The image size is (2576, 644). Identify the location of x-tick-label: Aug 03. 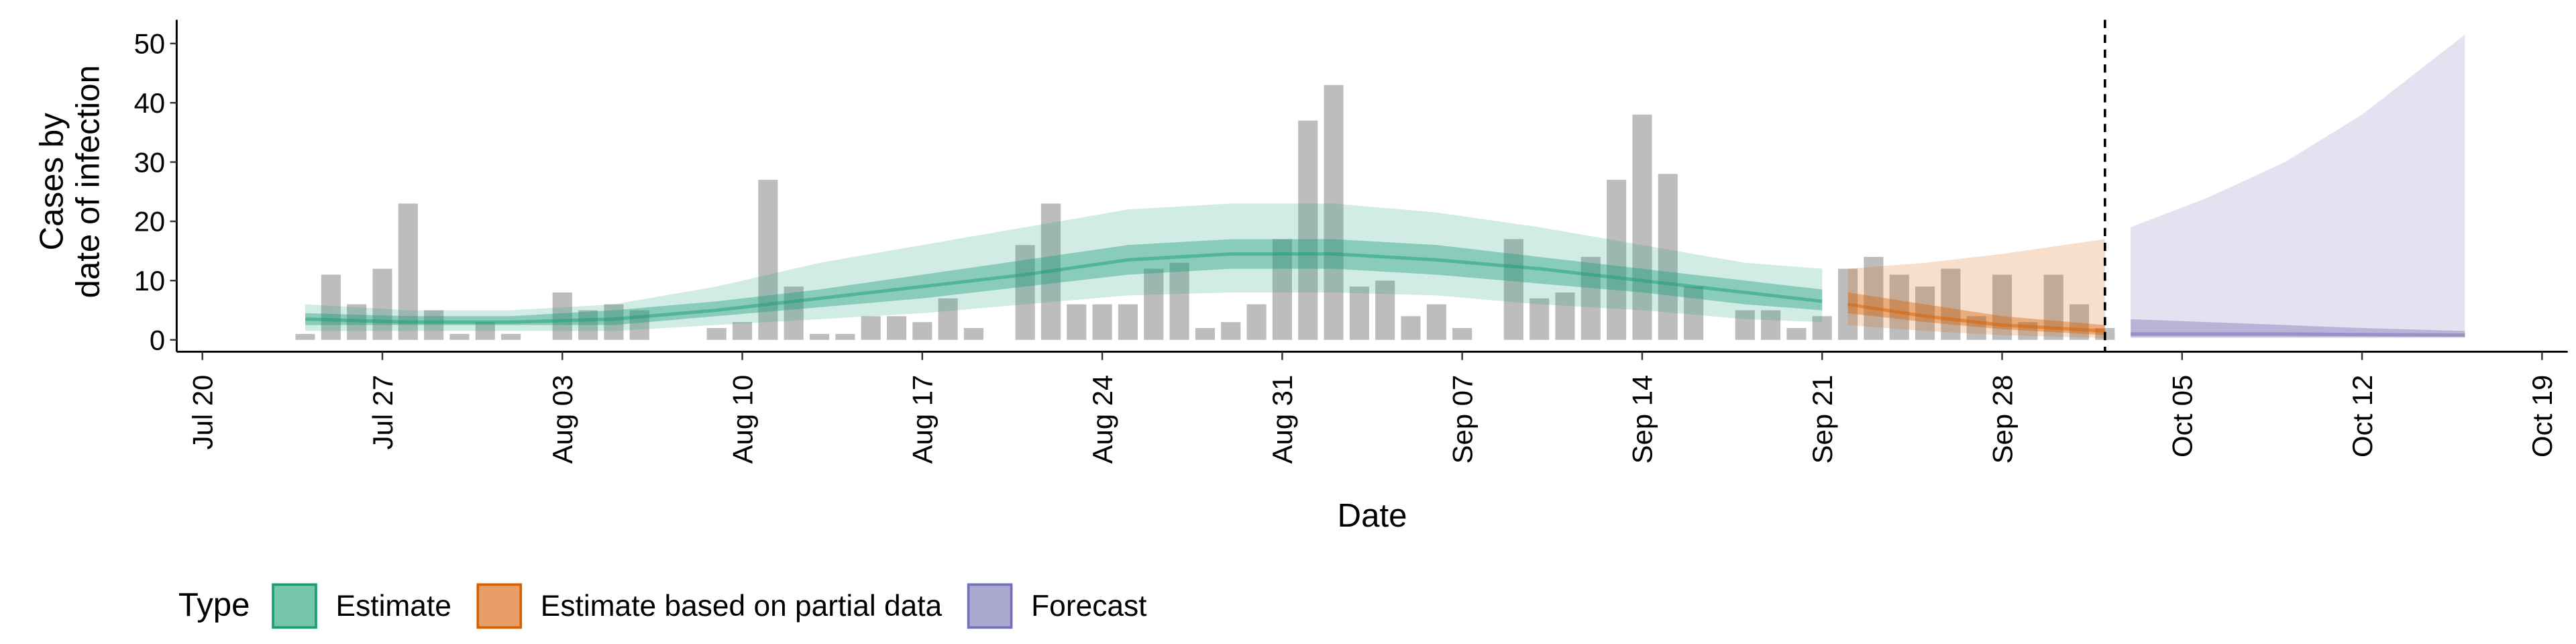
(562, 419).